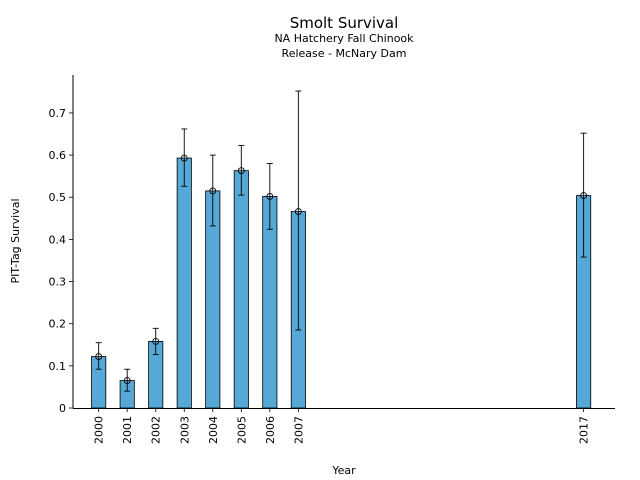 Image resolution: width=640 pixels, height=480 pixels. Describe the element at coordinates (241, 289) in the screenshot. I see `bar-2005` at that location.